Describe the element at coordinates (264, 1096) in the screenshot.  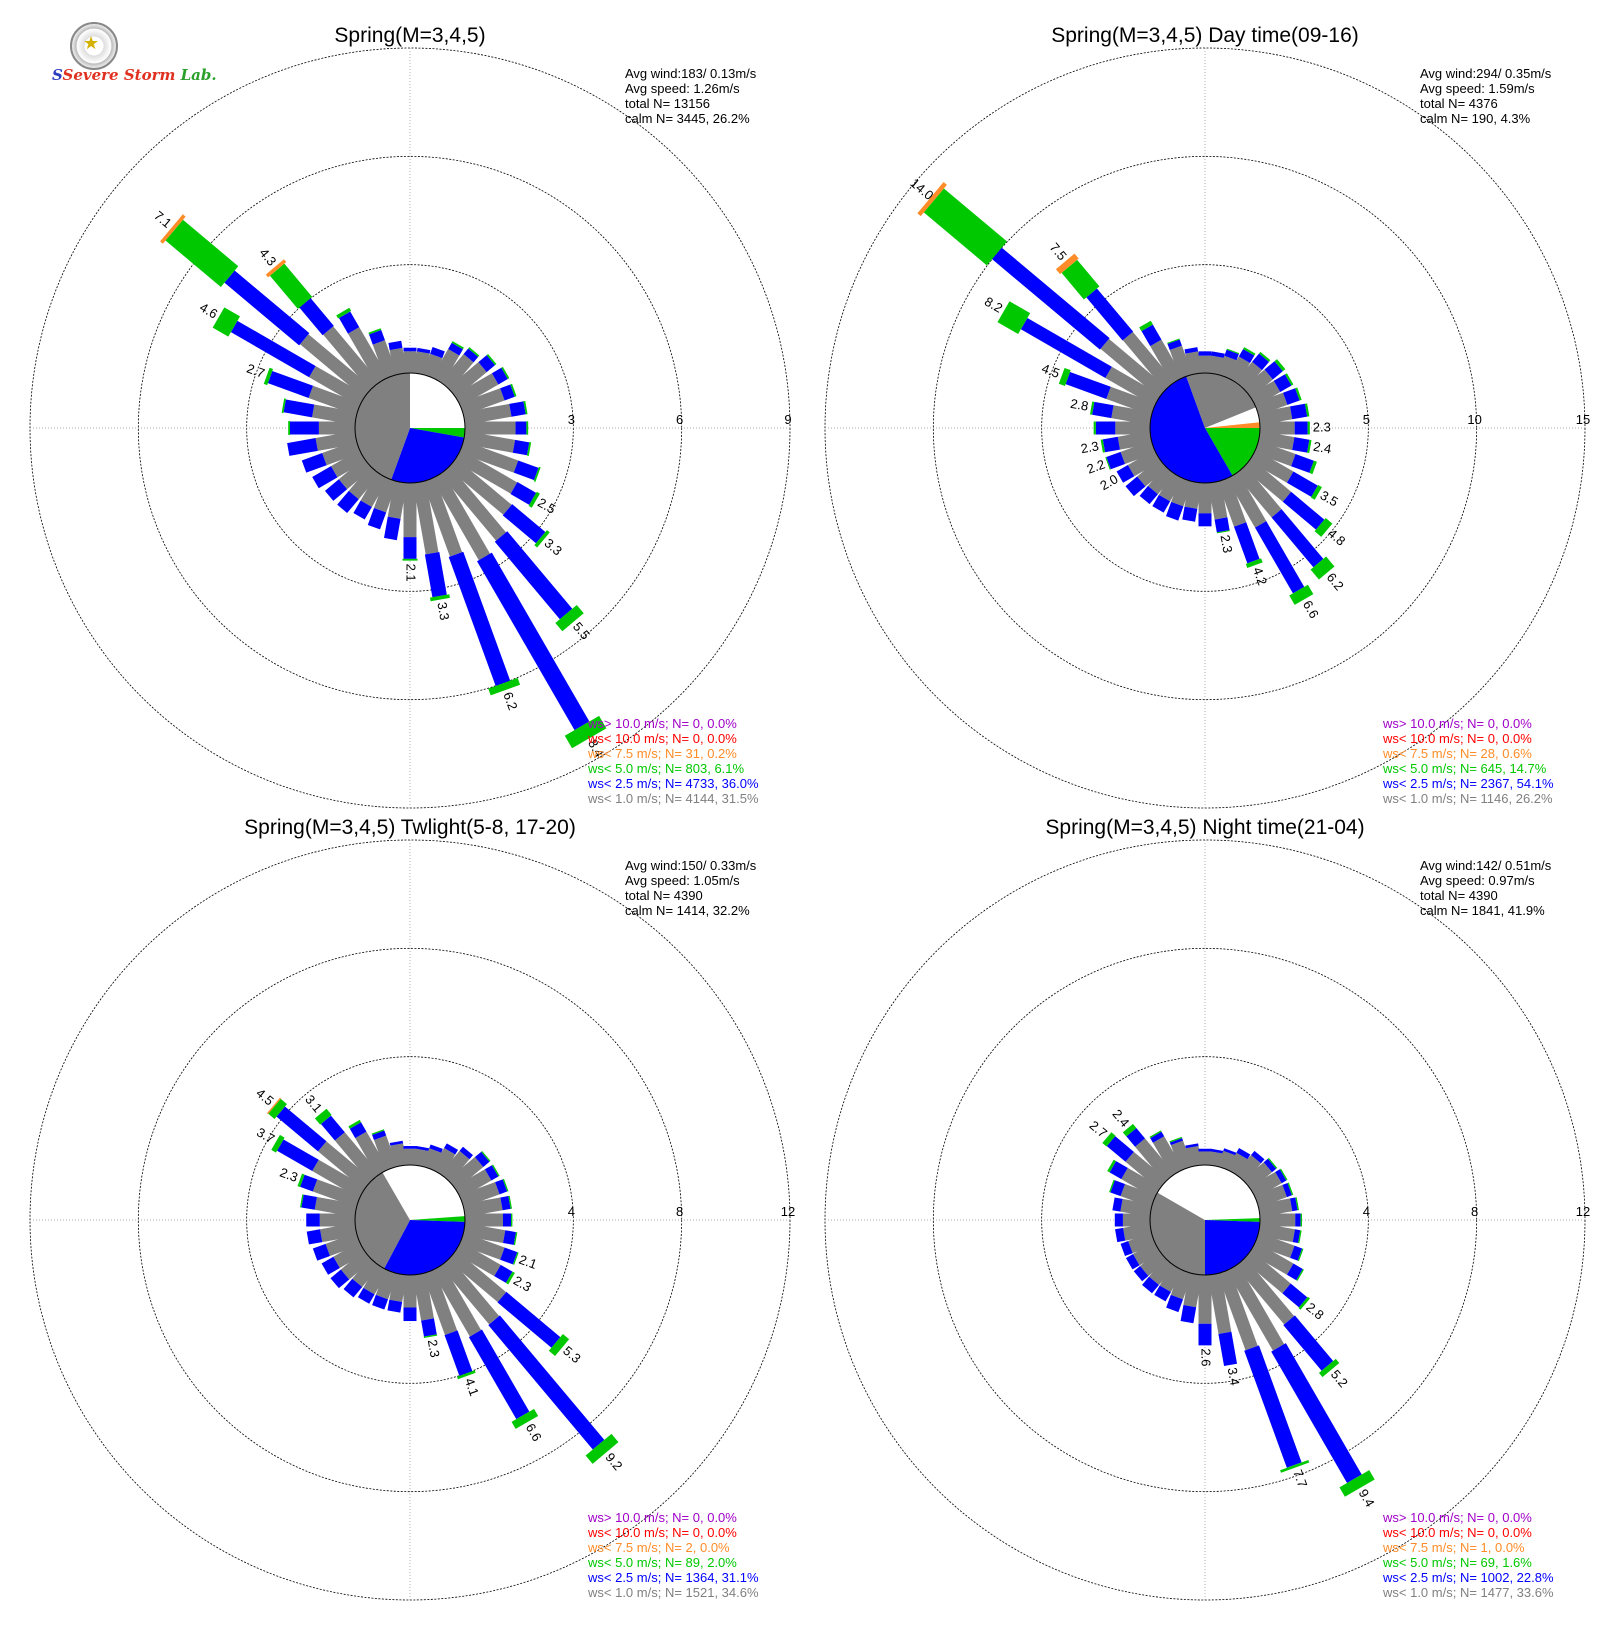
I see `bar-value-label: 4.5` at that location.